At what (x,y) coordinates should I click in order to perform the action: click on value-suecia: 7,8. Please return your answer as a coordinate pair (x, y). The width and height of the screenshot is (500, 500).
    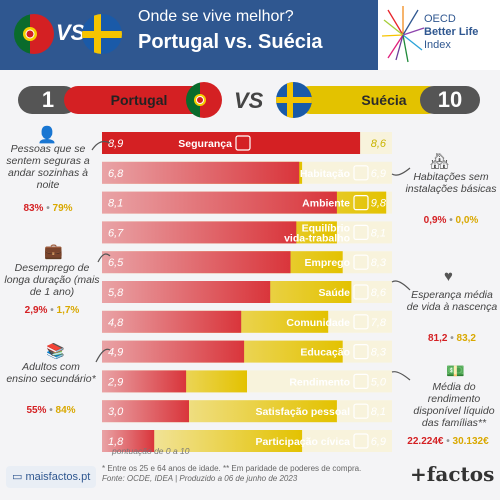
    Looking at the image, I should click on (379, 323).